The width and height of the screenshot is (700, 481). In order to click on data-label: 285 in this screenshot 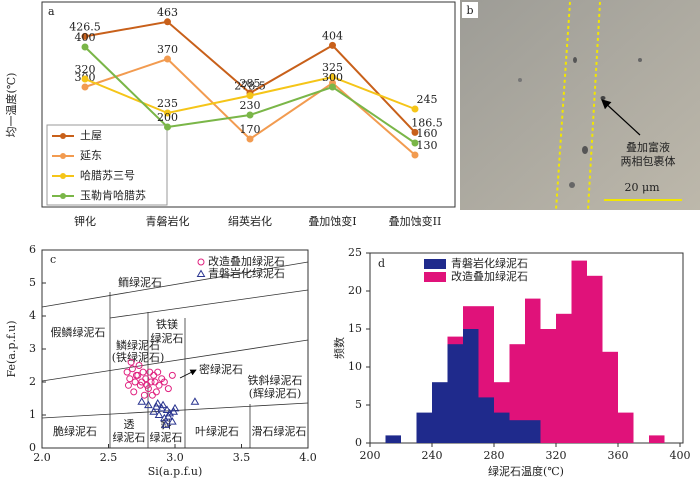, I will do `click(250, 83)`.